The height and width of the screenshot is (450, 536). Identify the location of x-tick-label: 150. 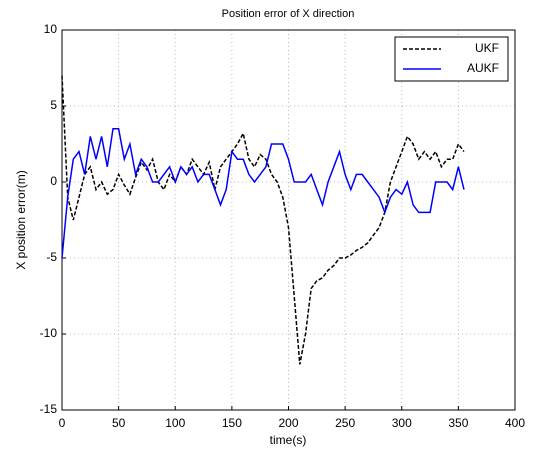
(232, 423).